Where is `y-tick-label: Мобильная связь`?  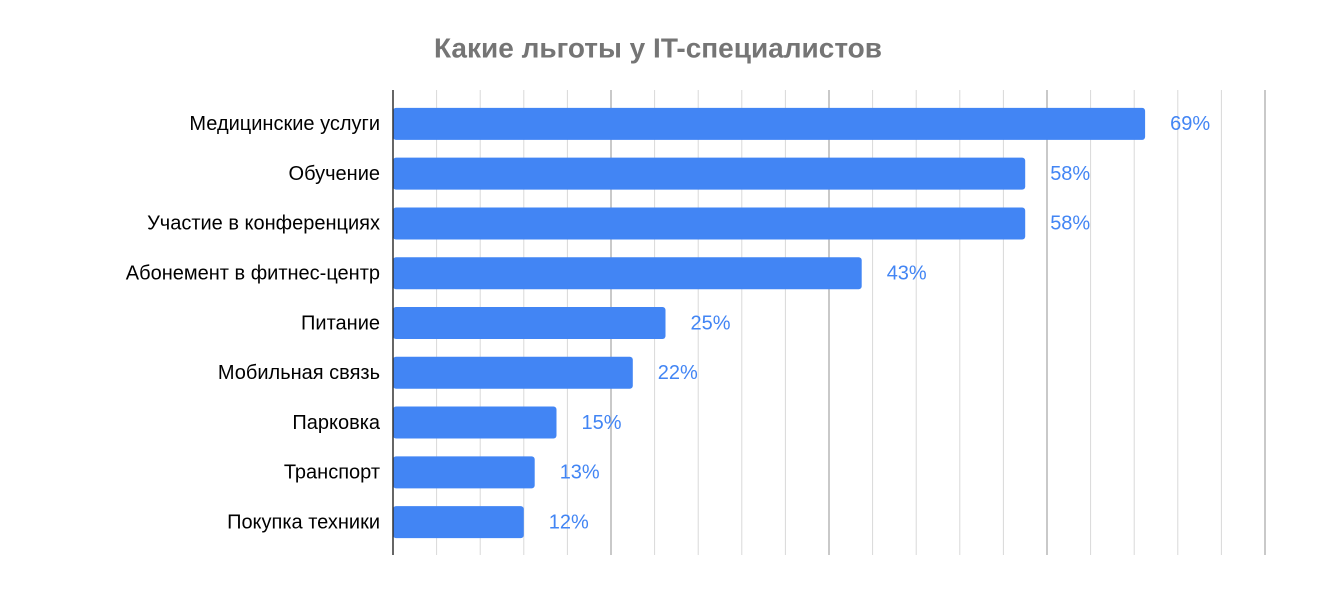 y-tick-label: Мобильная связь is located at coordinates (299, 373).